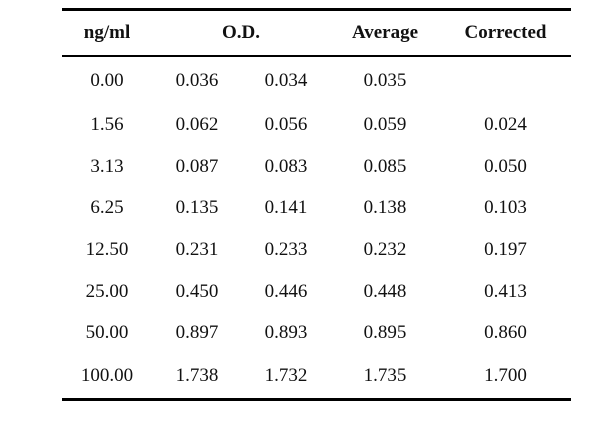 The image size is (600, 432). Describe the element at coordinates (197, 376) in the screenshot. I see `cell-od-1: 1.738` at that location.